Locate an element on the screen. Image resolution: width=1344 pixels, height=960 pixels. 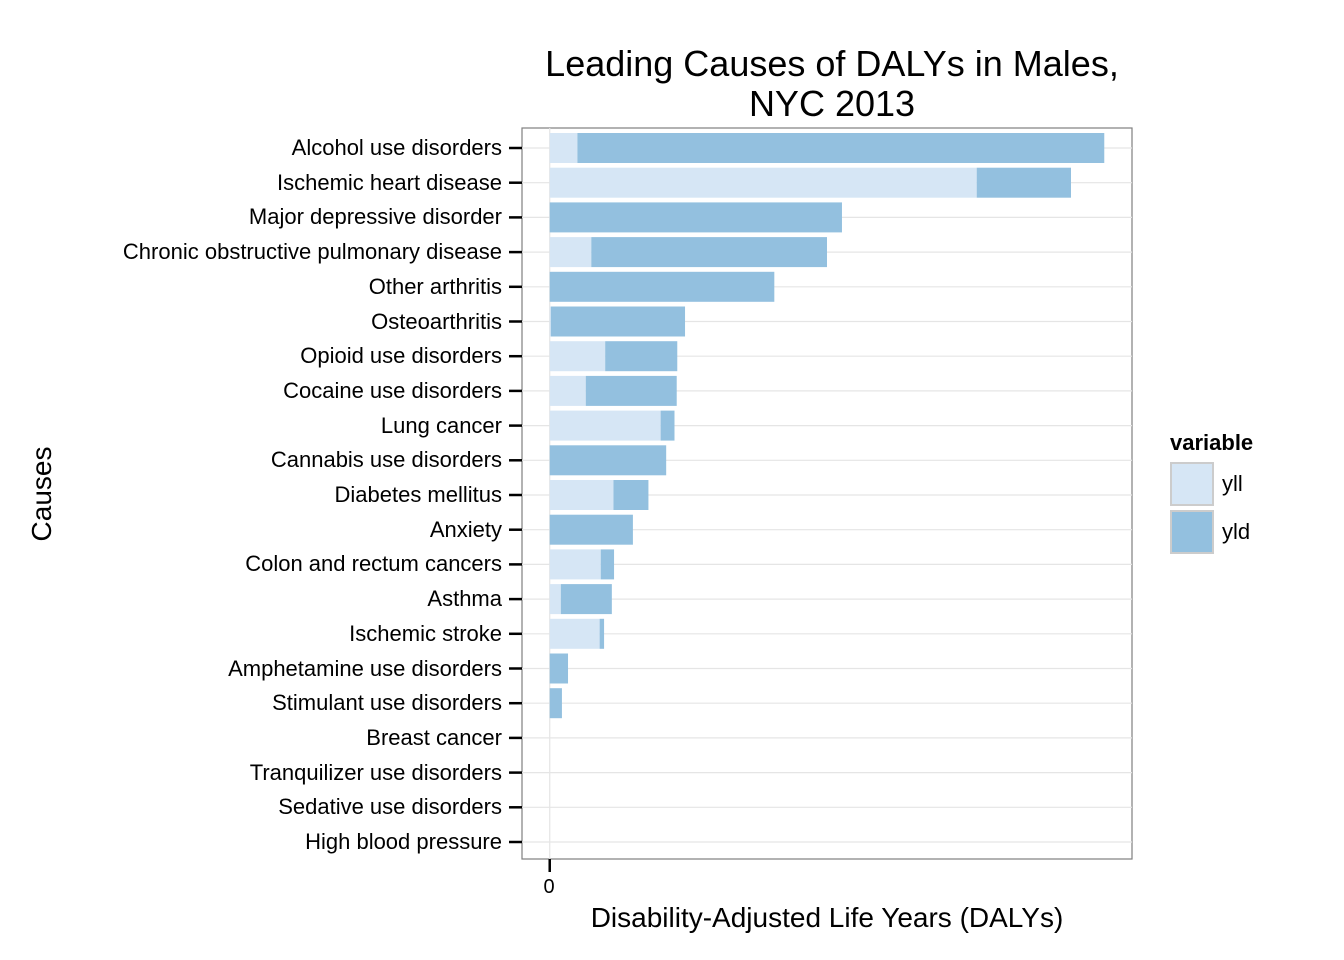
y-tick-label: Ischemic stroke is located at coordinates (425, 633).